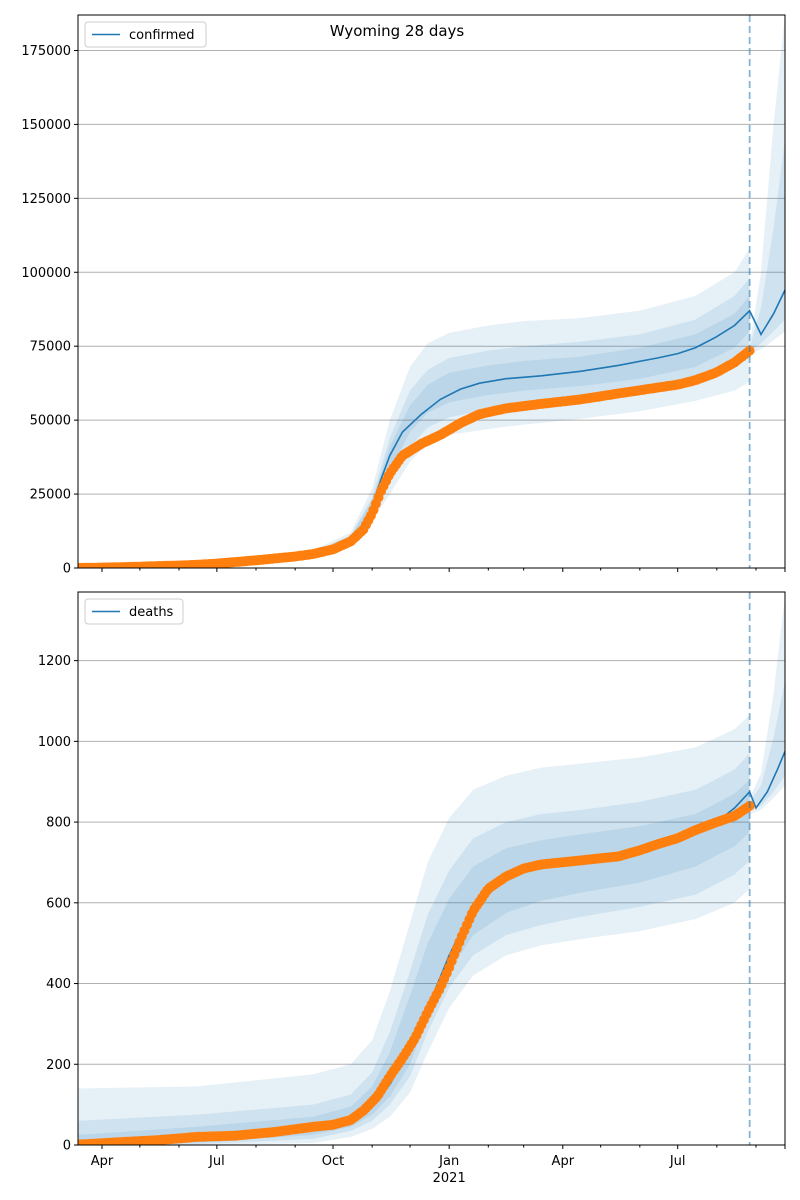  Describe the element at coordinates (46, 199) in the screenshot. I see `y-tick-label: 125000` at that location.